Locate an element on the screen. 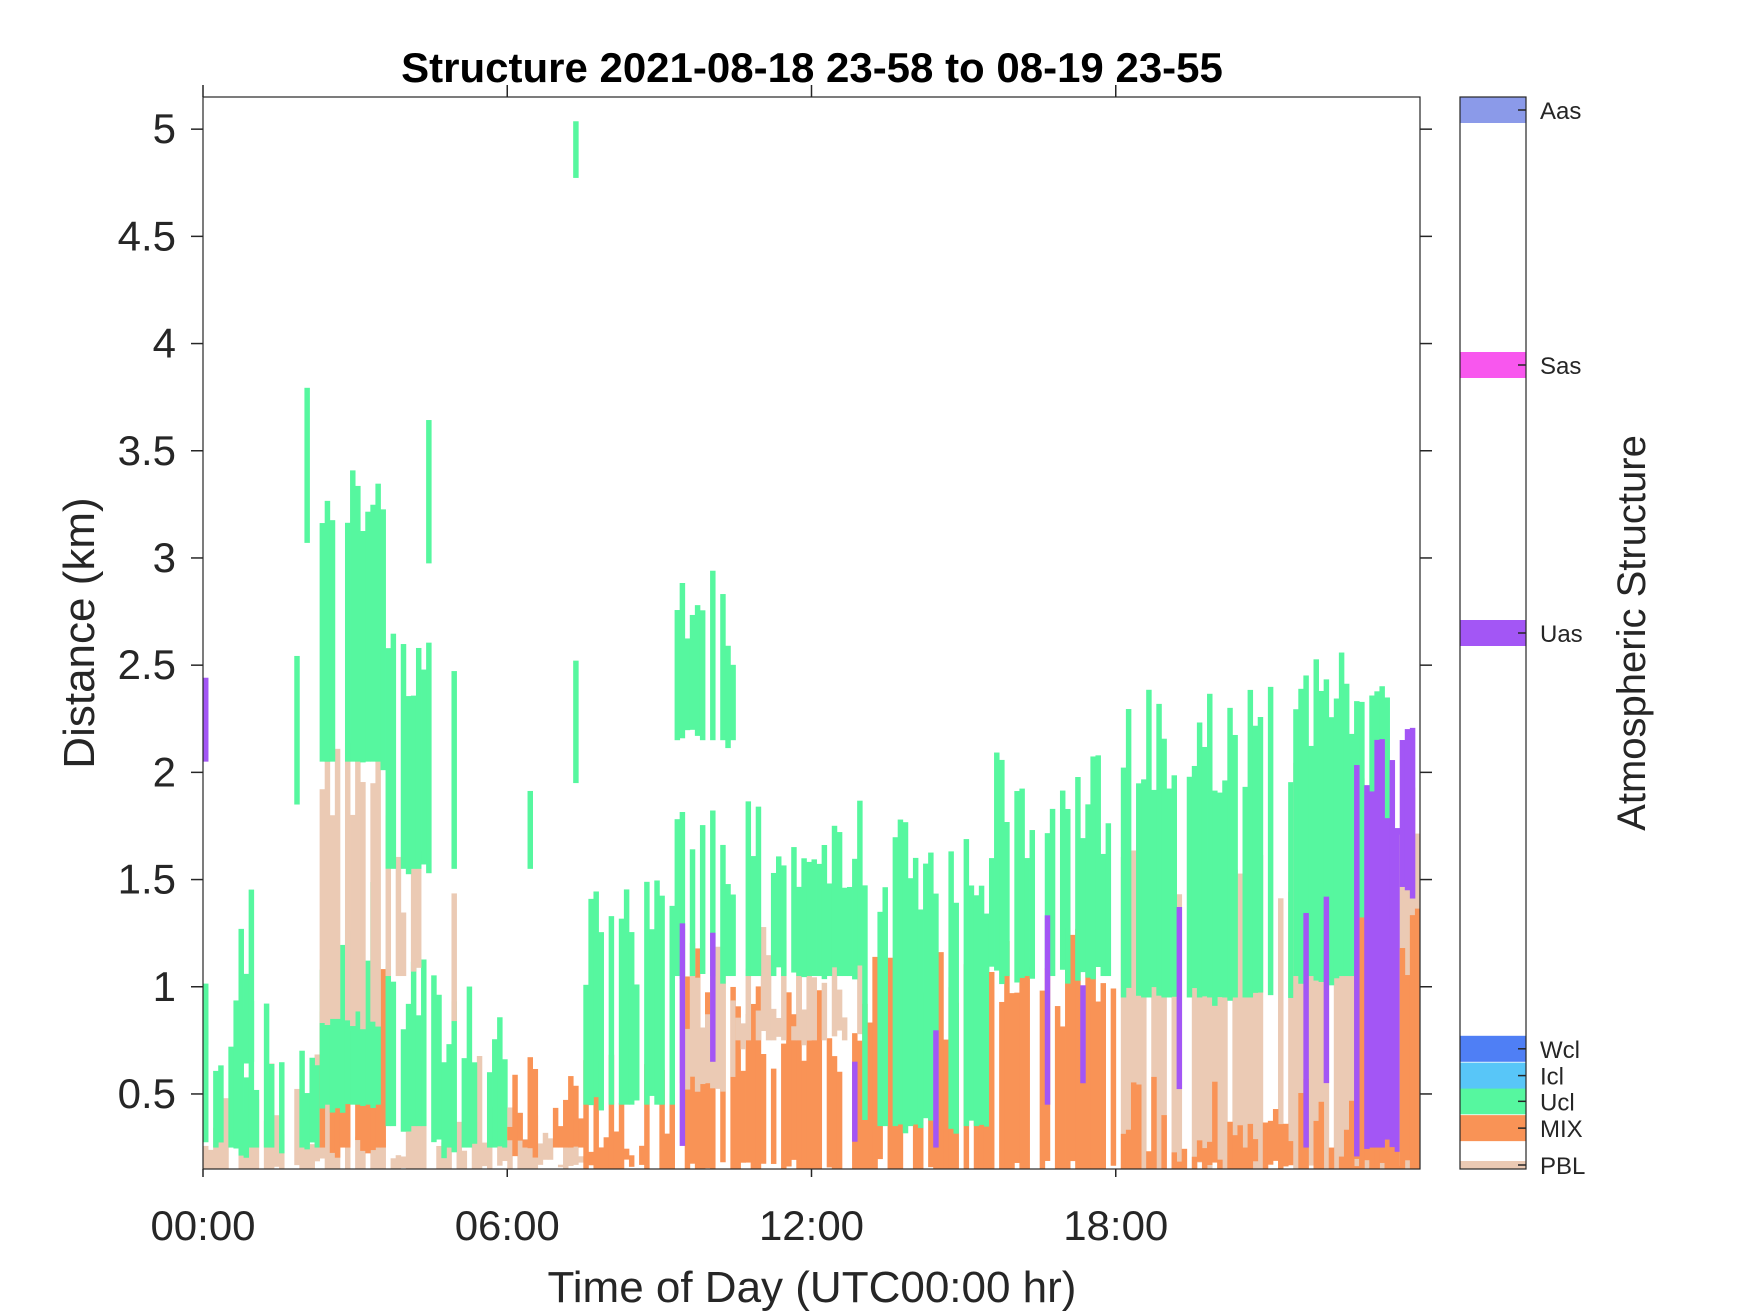 The image size is (1750, 1313). colorbar-swatch-uas is located at coordinates (1493, 633).